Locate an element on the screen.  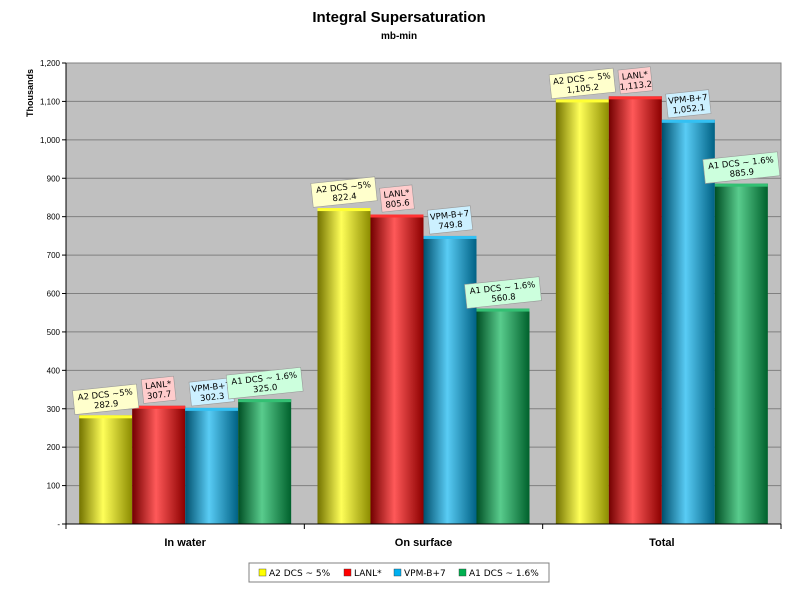
data-label: A1 DCS ~ 1.6%560.8 is located at coordinates (503, 292).